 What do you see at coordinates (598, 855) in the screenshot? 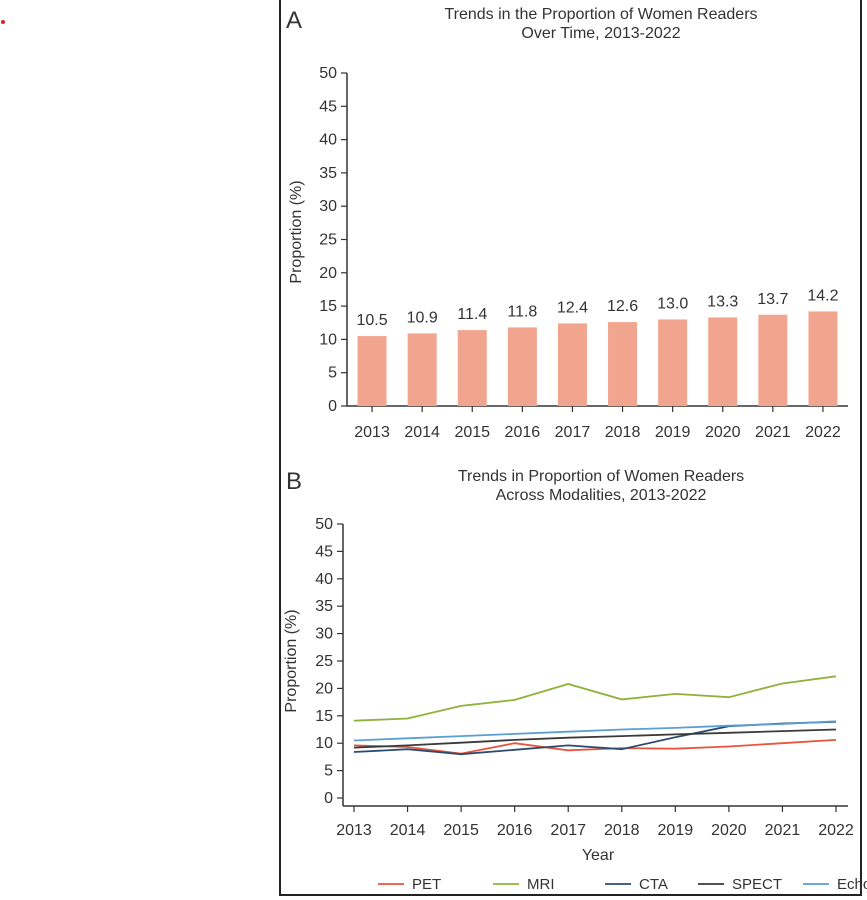
I see `panel-b-x-axis-label: Year` at bounding box center [598, 855].